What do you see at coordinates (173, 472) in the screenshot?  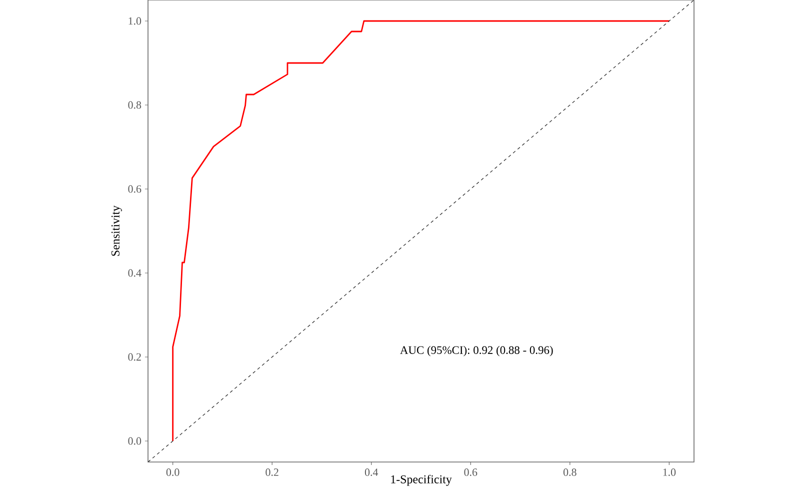 I see `x-tick-label: 0.0` at bounding box center [173, 472].